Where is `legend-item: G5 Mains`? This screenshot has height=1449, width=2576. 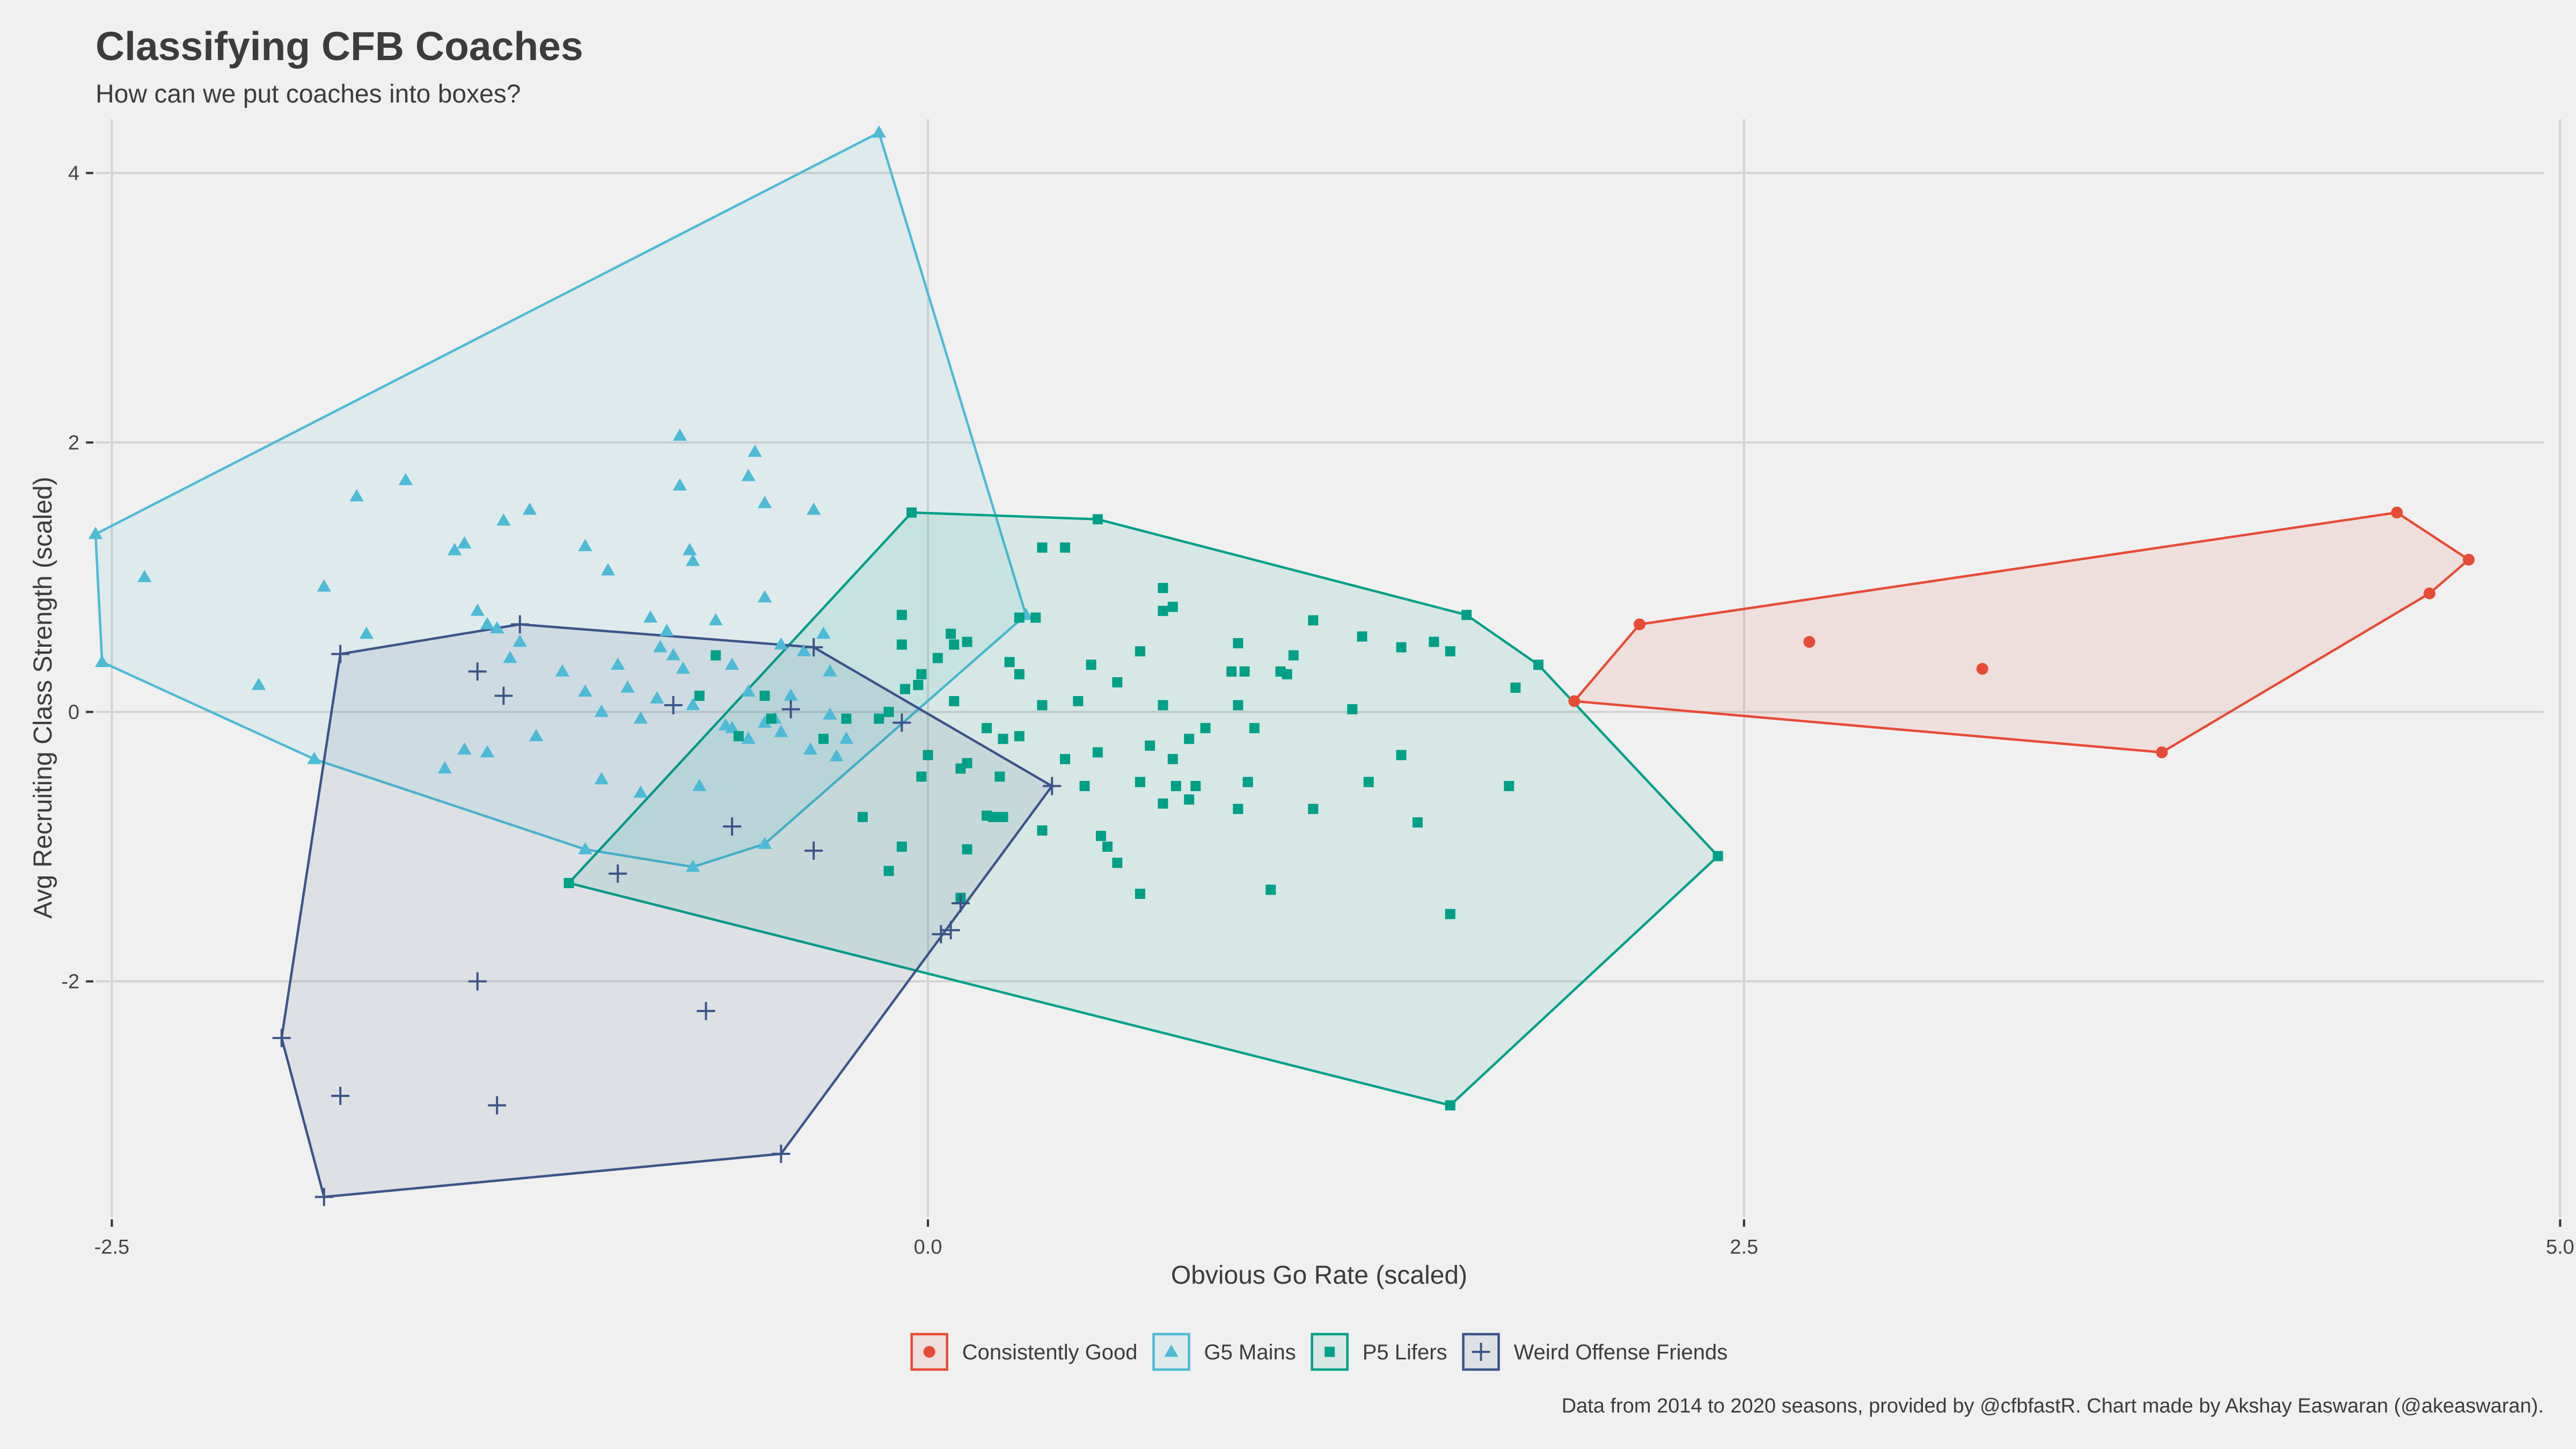
legend-item: G5 Mains is located at coordinates (1224, 1352).